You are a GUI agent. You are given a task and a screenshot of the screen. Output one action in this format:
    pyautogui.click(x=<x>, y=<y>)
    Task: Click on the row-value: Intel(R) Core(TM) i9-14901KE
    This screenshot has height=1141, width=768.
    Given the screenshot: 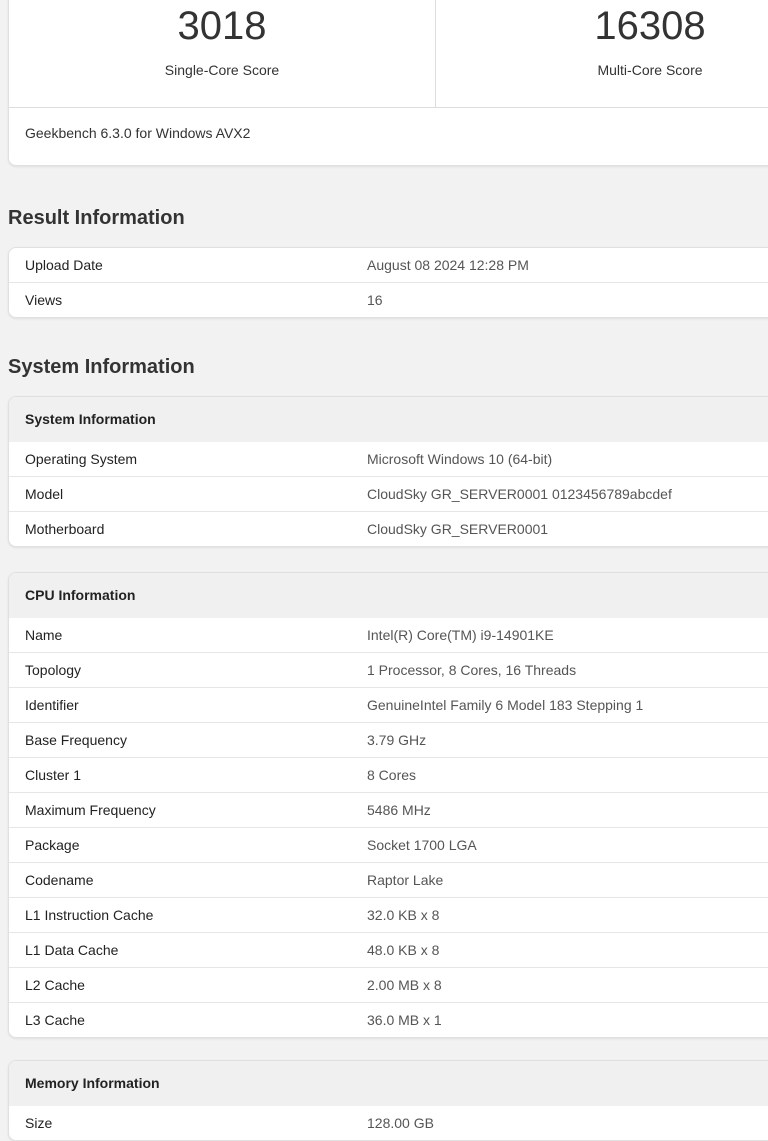 What is the action you would take?
    pyautogui.click(x=460, y=635)
    